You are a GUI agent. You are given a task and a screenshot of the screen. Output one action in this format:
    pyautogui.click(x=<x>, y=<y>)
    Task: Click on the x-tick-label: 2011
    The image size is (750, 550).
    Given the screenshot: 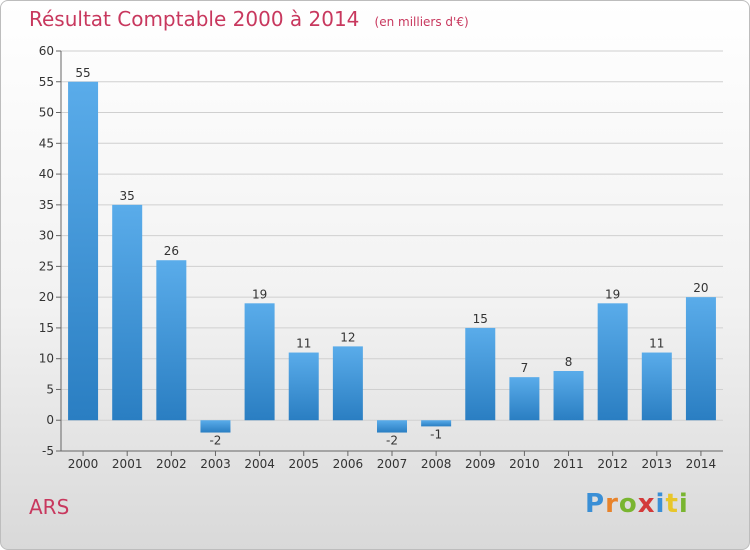 What is the action you would take?
    pyautogui.click(x=568, y=464)
    